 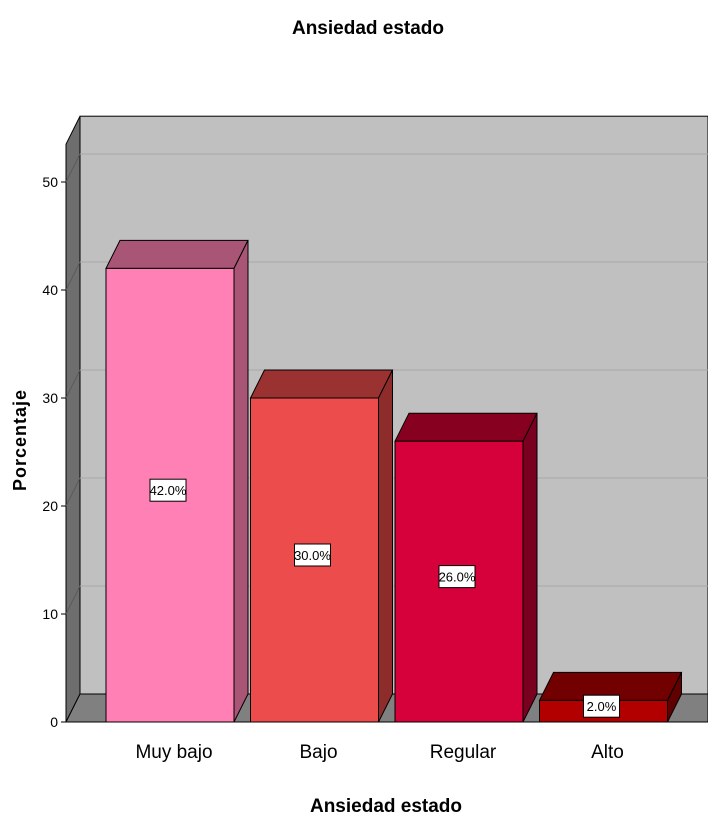 What do you see at coordinates (318, 752) in the screenshot?
I see `x-category-label: Bajo` at bounding box center [318, 752].